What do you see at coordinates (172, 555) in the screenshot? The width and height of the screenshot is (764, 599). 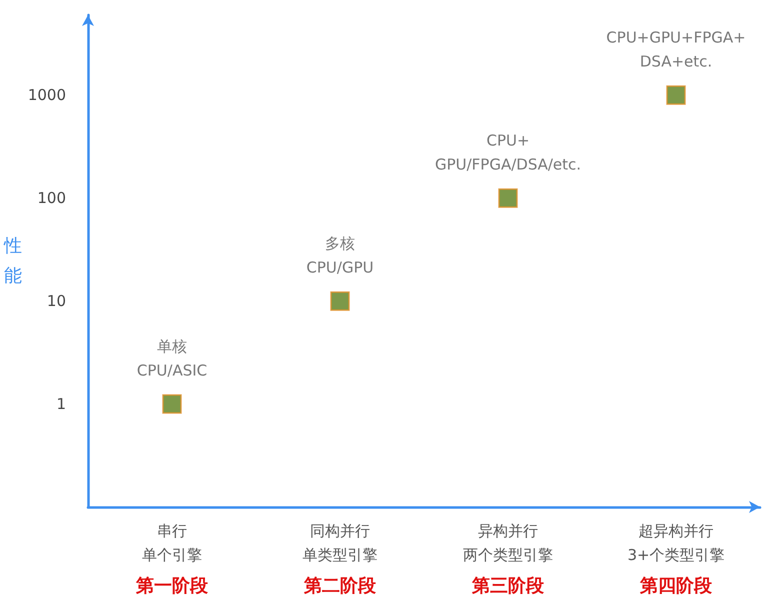 I see `text: 单个引擎` at bounding box center [172, 555].